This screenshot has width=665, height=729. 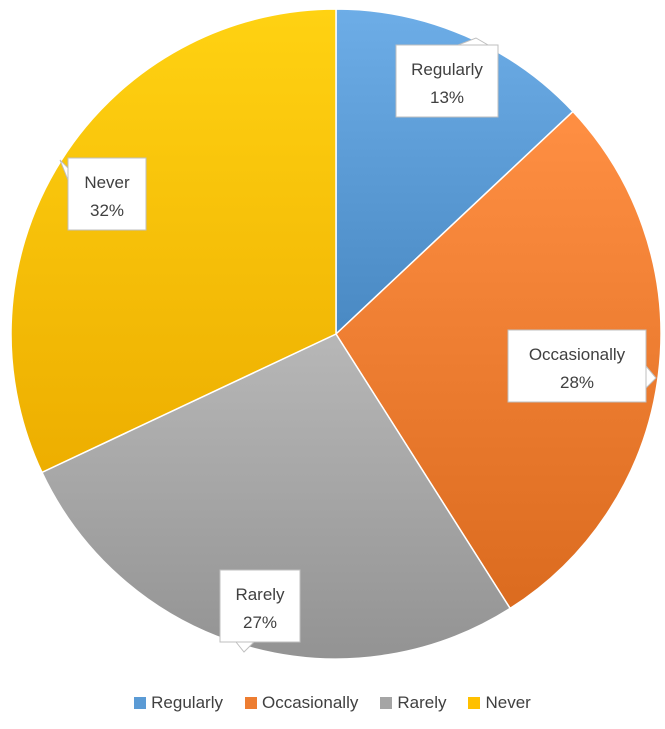 What do you see at coordinates (260, 594) in the screenshot?
I see `data-label-category: Rarely` at bounding box center [260, 594].